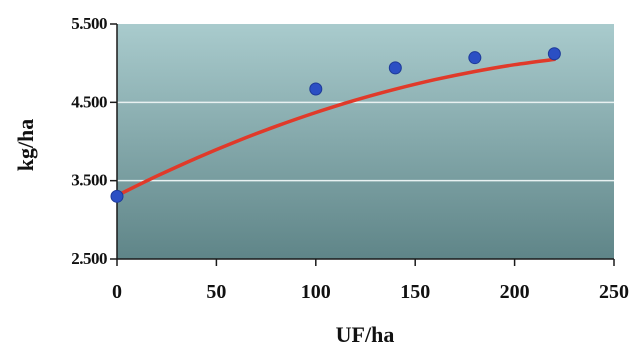 This screenshot has height=346, width=638. I want to click on x-tick-label: 200, so click(515, 292).